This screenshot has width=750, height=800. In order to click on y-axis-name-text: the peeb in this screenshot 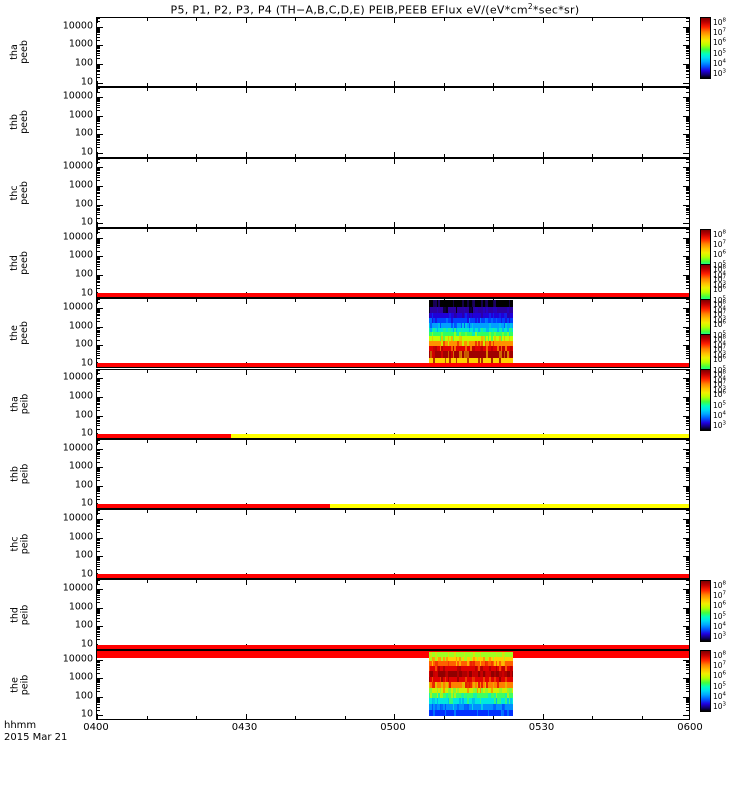, I will do `click(19, 333)`.